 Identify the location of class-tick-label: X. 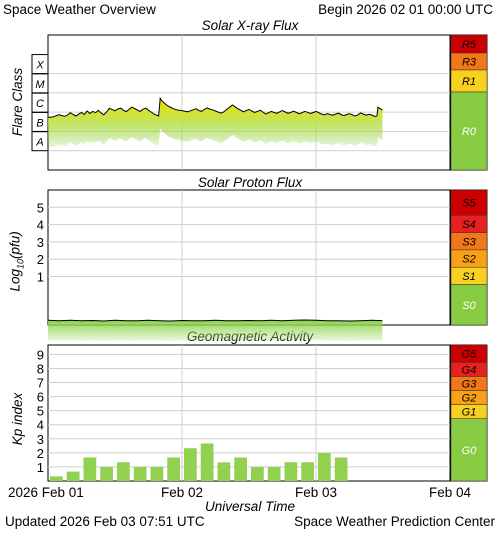
(39, 66).